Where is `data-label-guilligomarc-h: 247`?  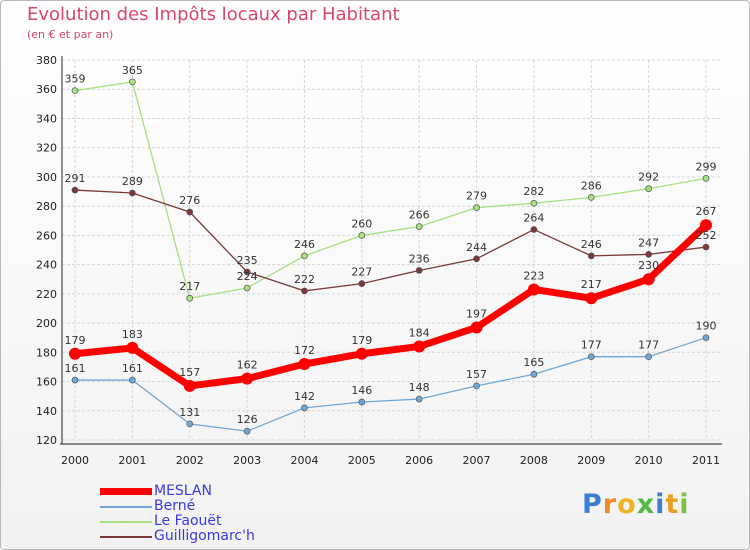 data-label-guilligomarc-h: 247 is located at coordinates (648, 242).